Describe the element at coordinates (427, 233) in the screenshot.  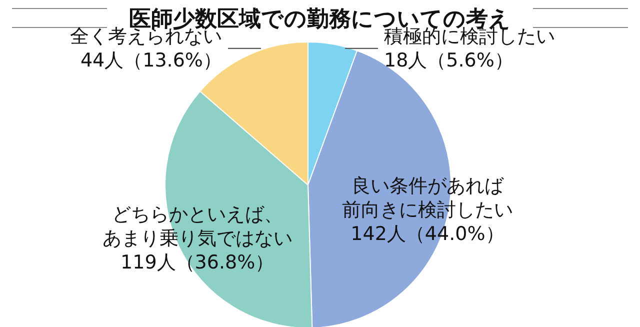
I see `data-label: 142人（44.0%）` at that location.